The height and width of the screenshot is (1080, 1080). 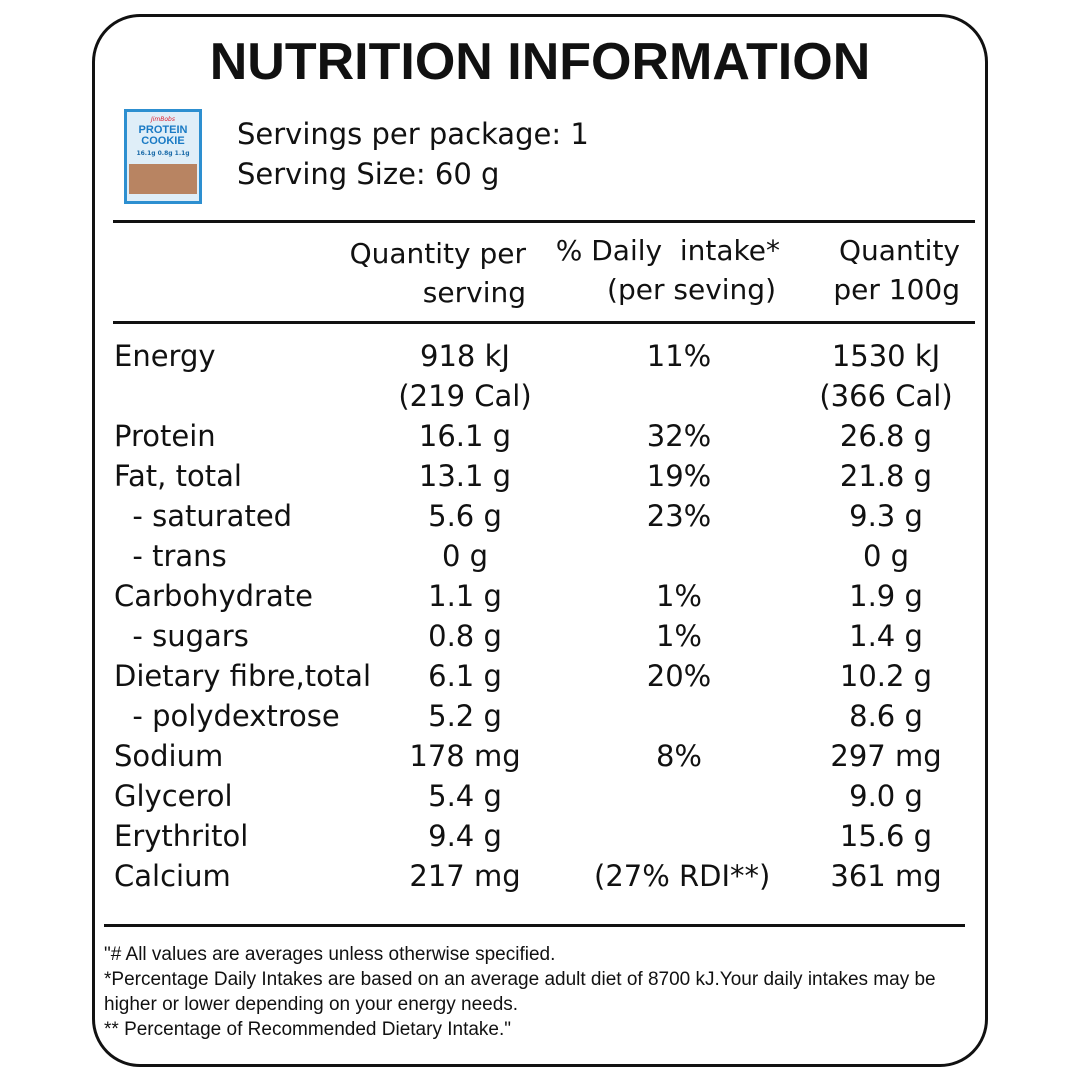 I want to click on servings-per-package: Servings per package: 1, so click(x=413, y=134).